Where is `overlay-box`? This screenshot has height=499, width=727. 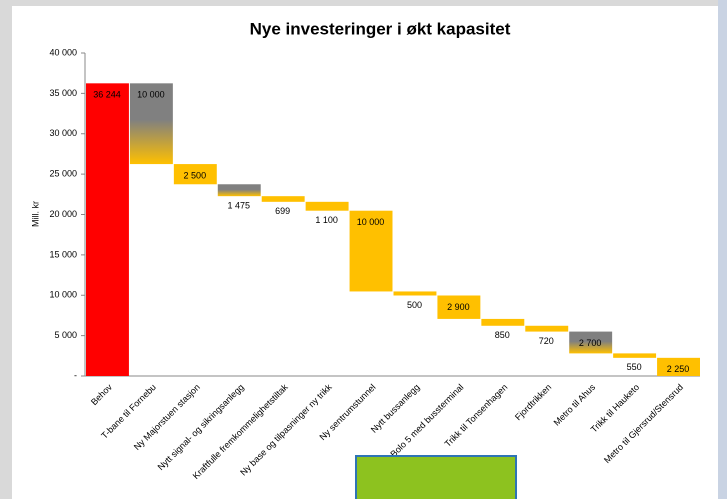 overlay-box is located at coordinates (436, 477).